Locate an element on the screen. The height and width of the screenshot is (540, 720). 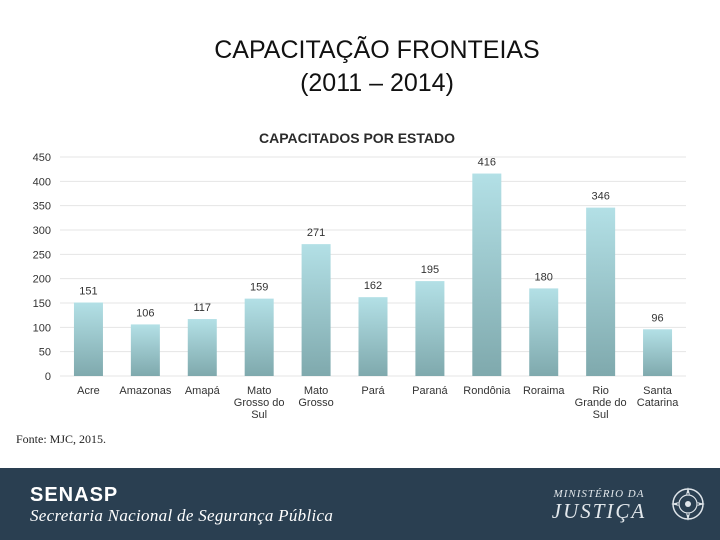
y-tick-label: 0 is located at coordinates (48, 377).